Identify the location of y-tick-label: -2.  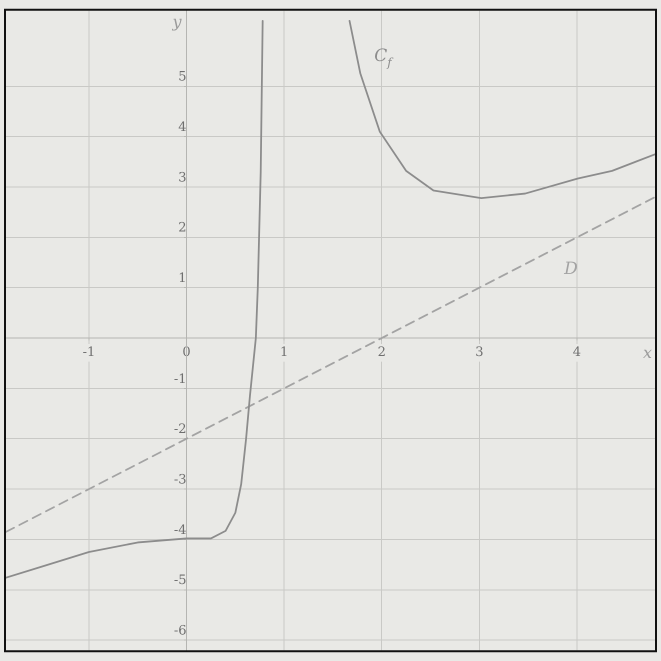
(180, 430).